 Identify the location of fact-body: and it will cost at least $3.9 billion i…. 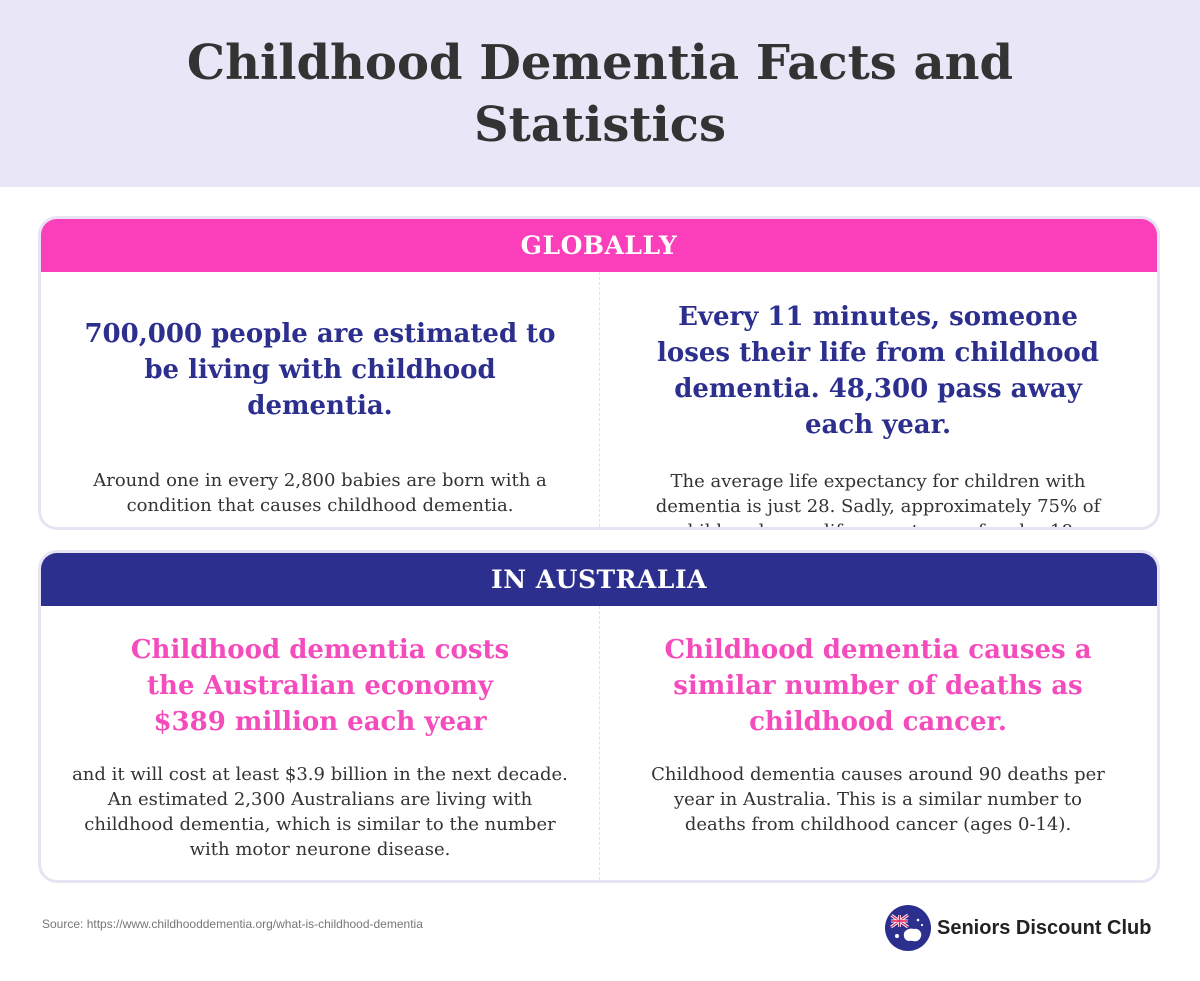
(320, 812).